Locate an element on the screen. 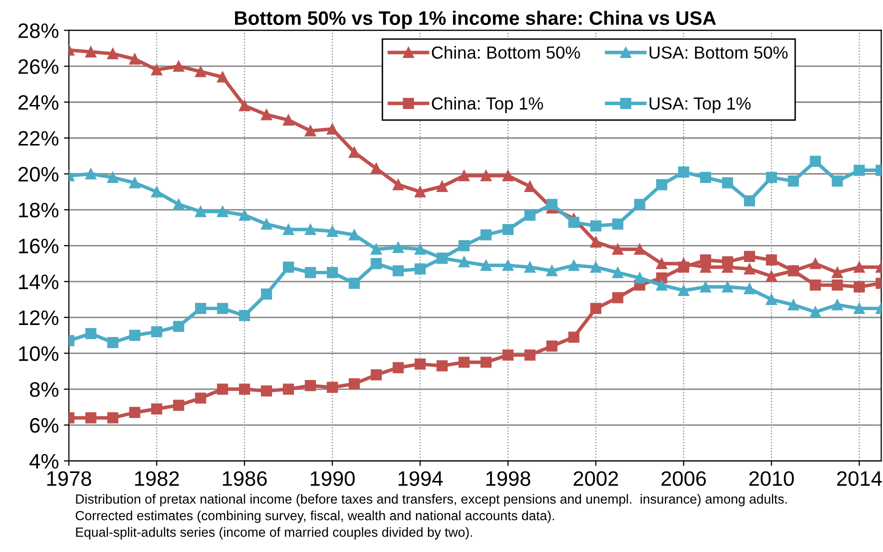  y-tick-label: 8% is located at coordinates (44, 389).